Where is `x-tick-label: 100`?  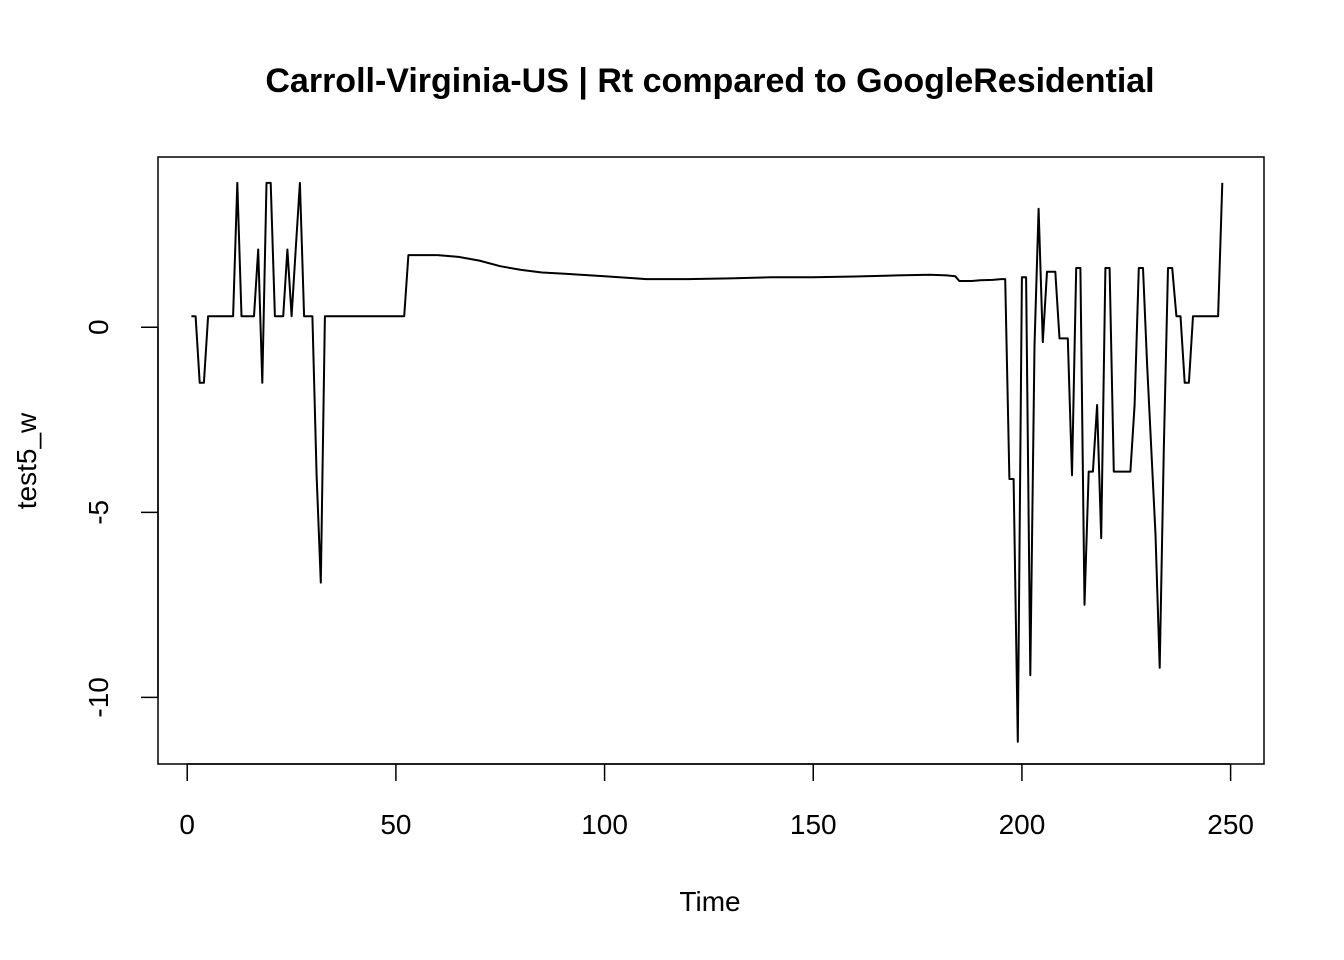 x-tick-label: 100 is located at coordinates (604, 824).